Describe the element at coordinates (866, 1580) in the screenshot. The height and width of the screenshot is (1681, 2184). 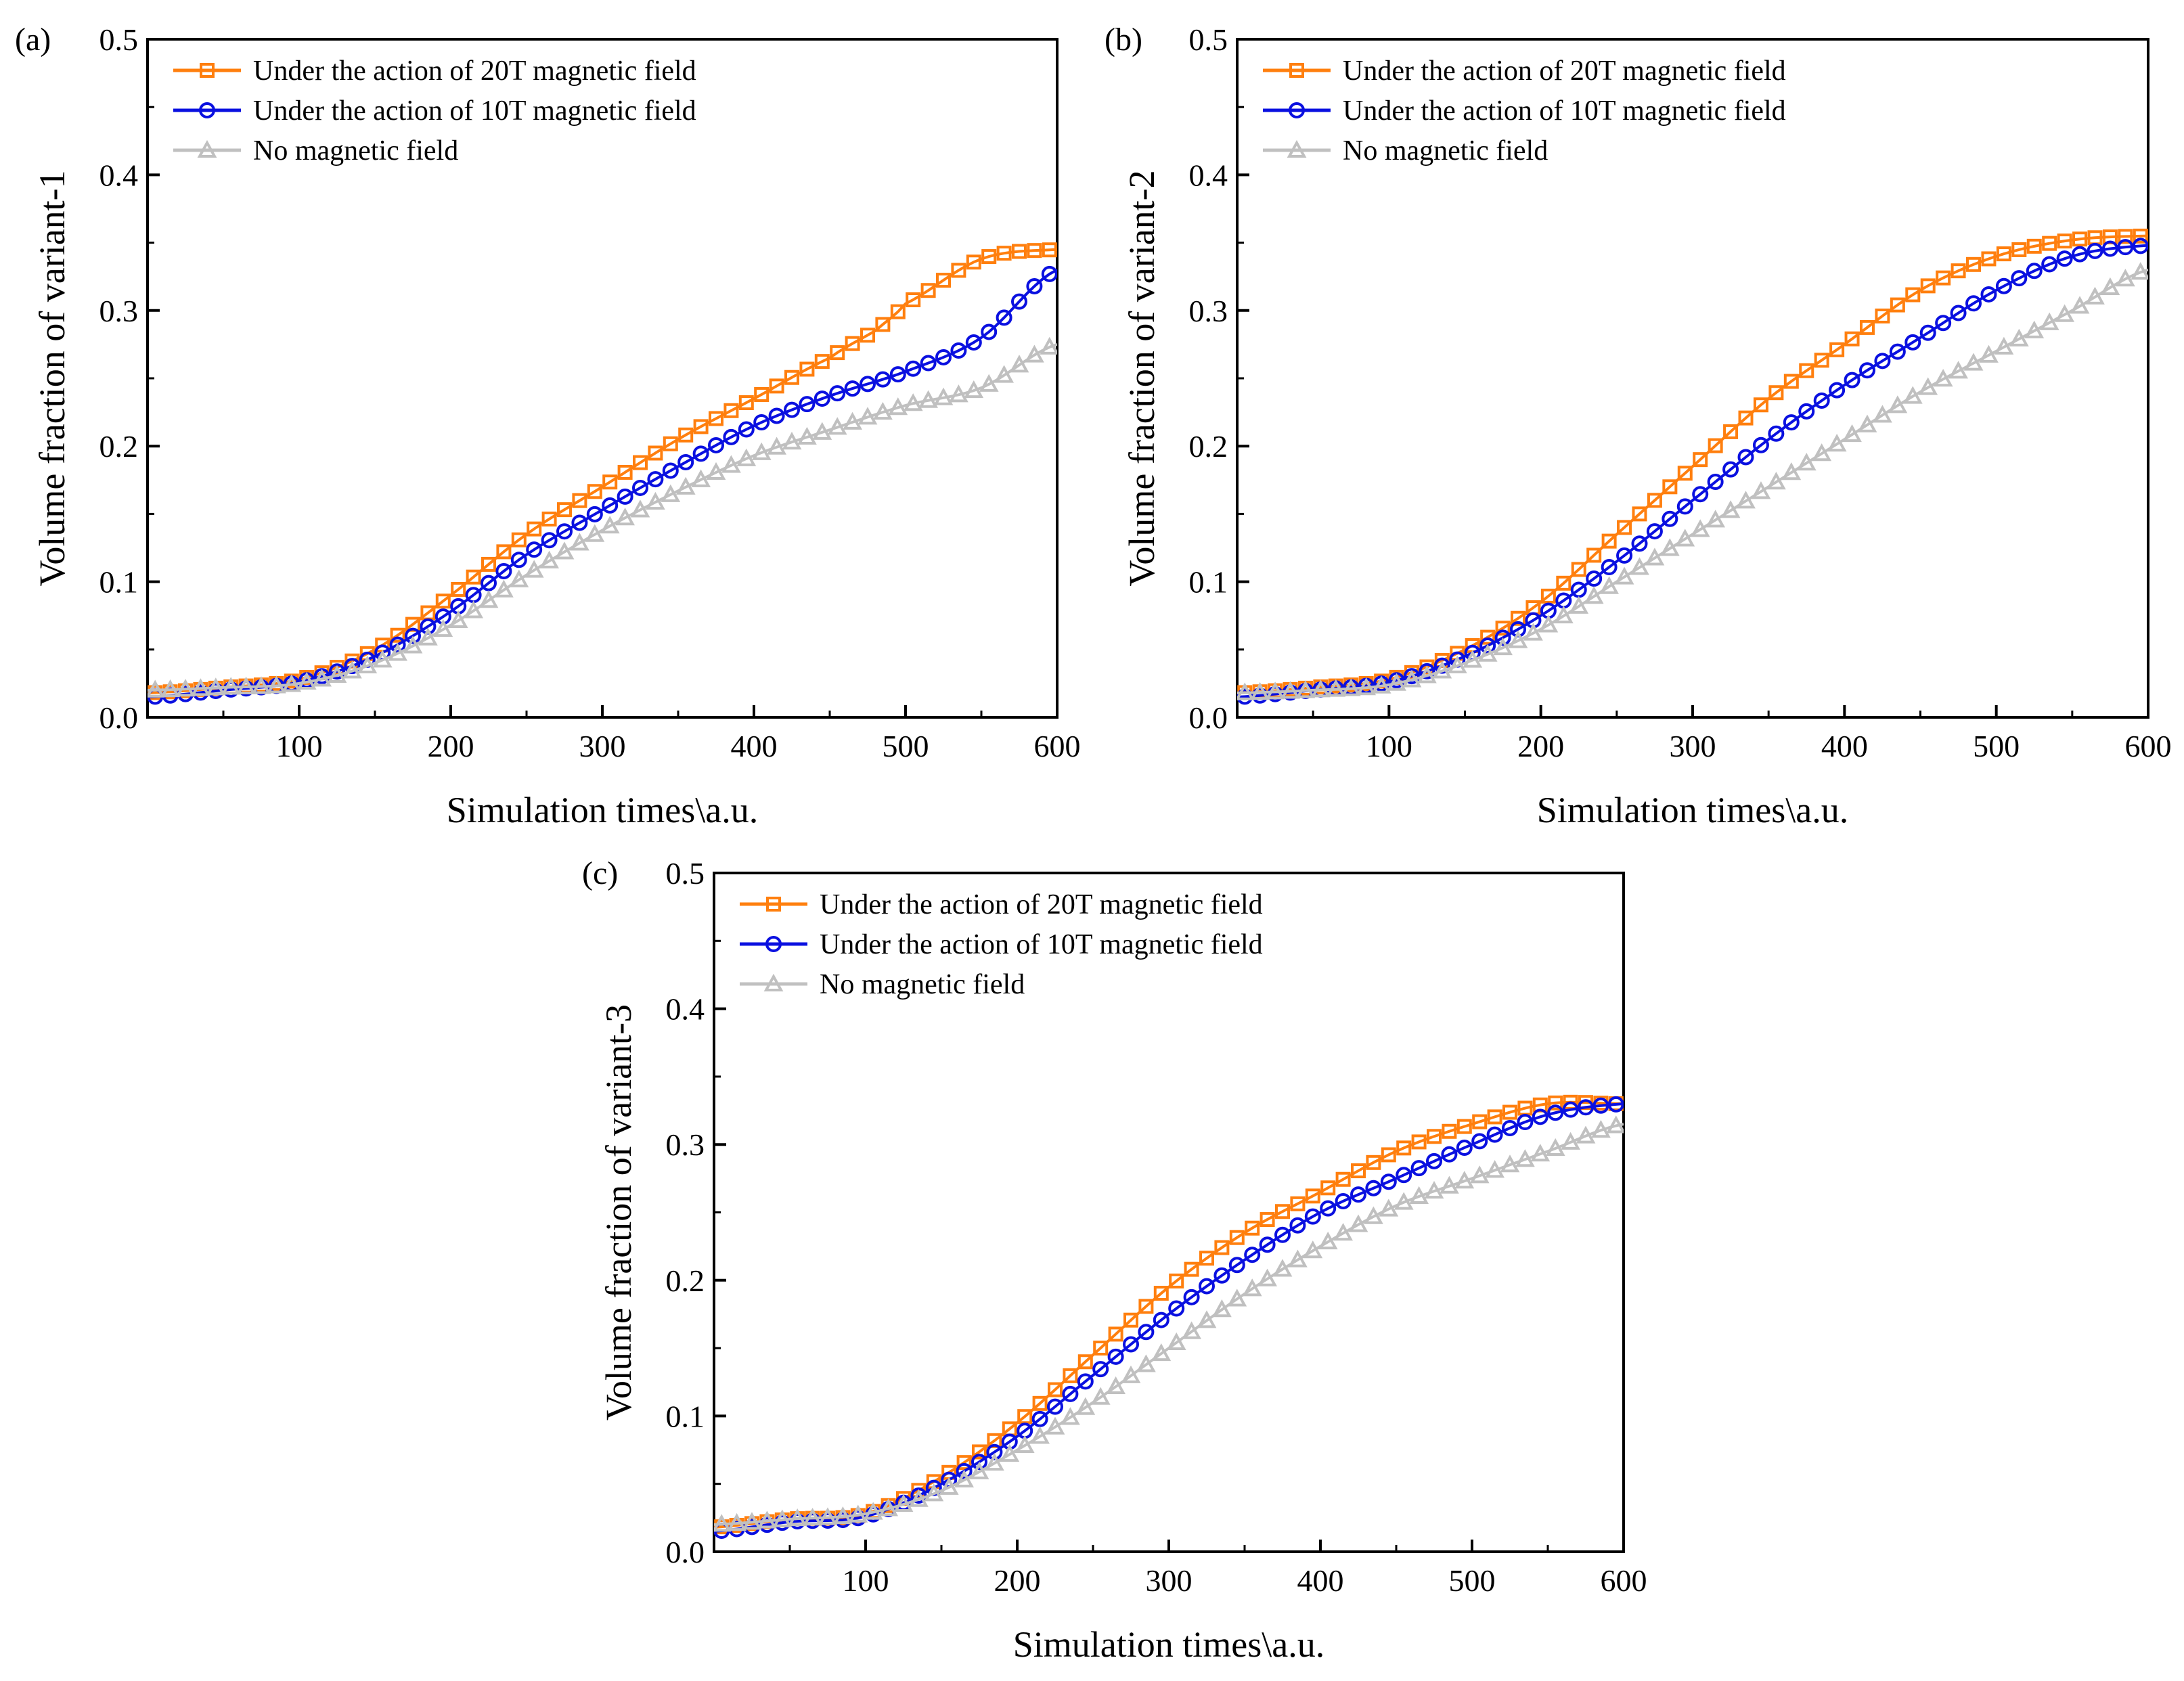
I see `x-tick-label: 100` at that location.